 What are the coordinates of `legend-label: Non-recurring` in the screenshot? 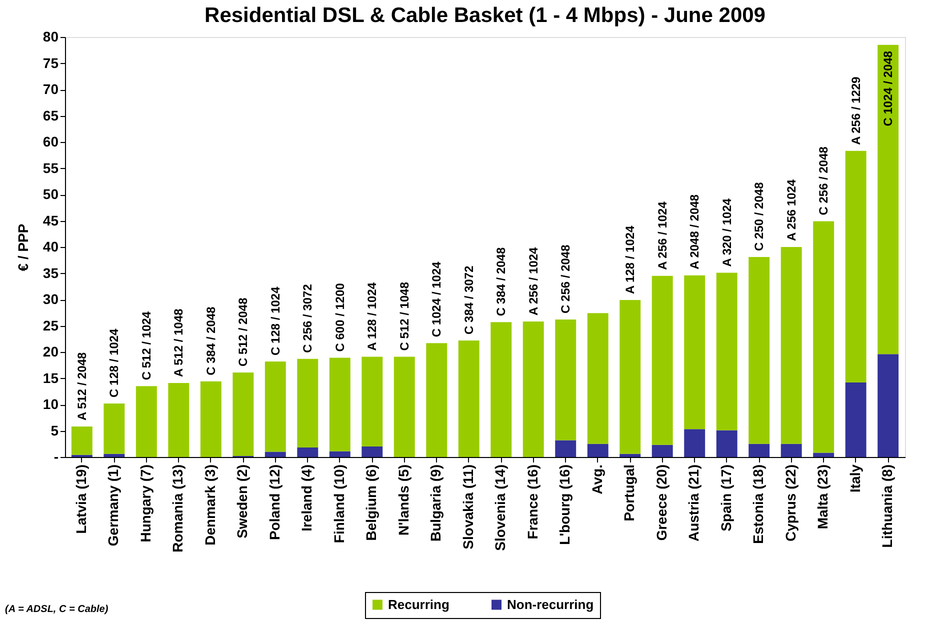 It's located at (550, 604).